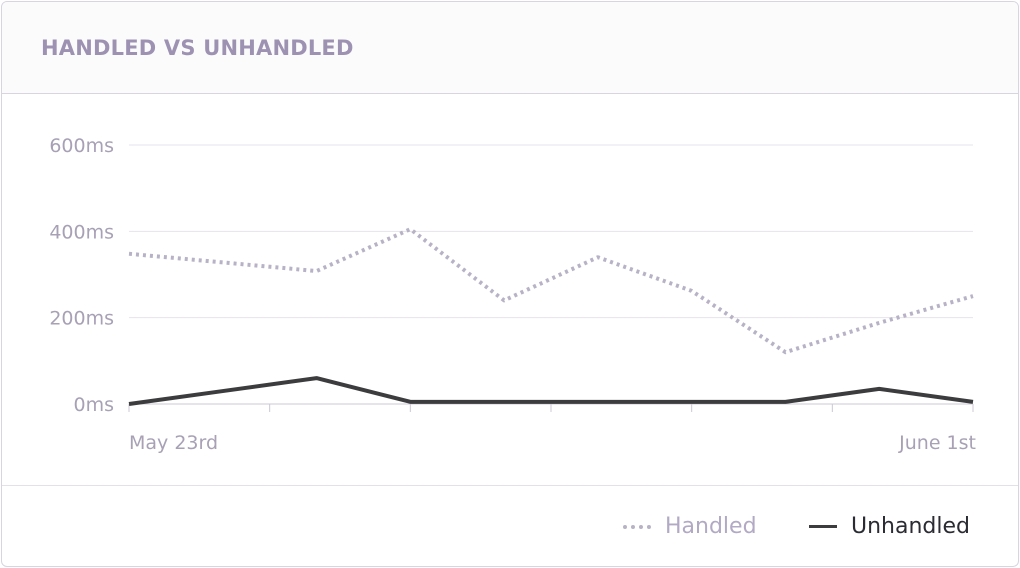 Image resolution: width=1020 pixels, height=568 pixels. I want to click on series-line-unhandled, so click(551, 391).